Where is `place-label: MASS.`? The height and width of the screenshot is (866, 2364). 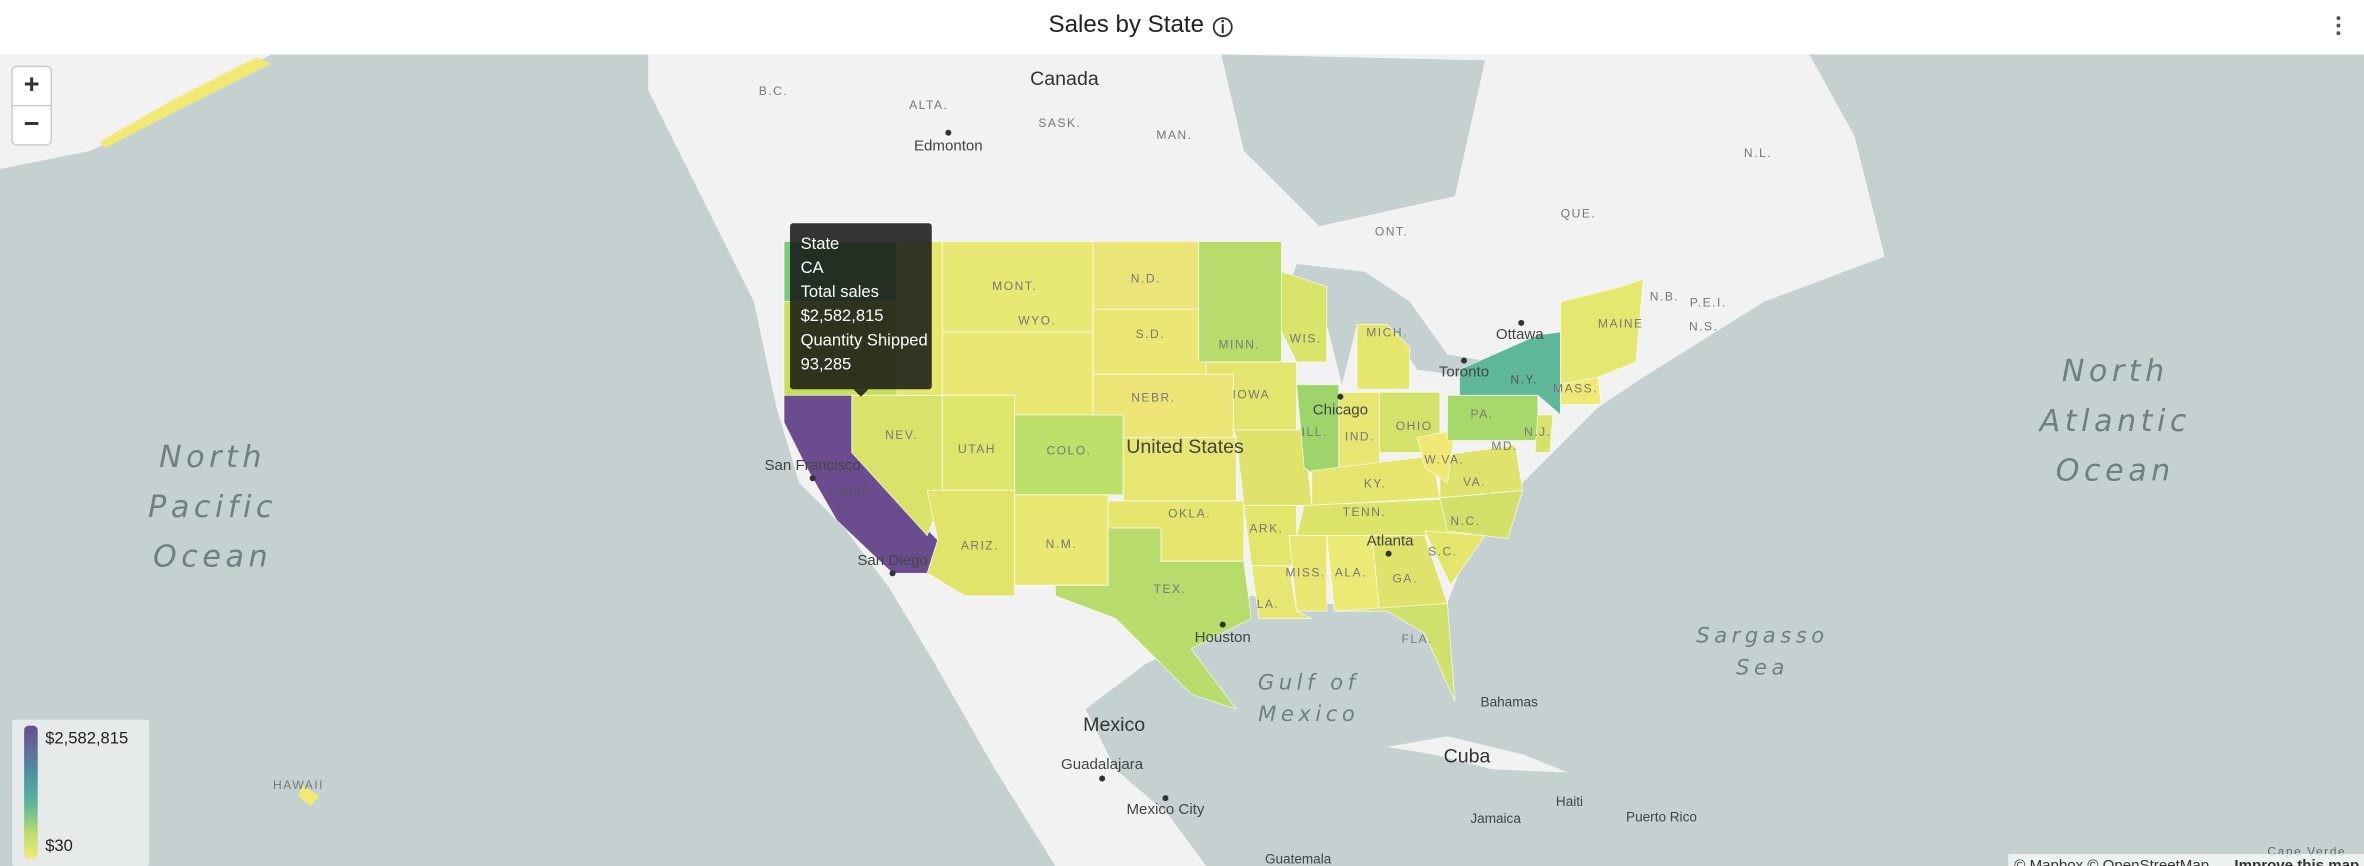 place-label: MASS. is located at coordinates (1575, 388).